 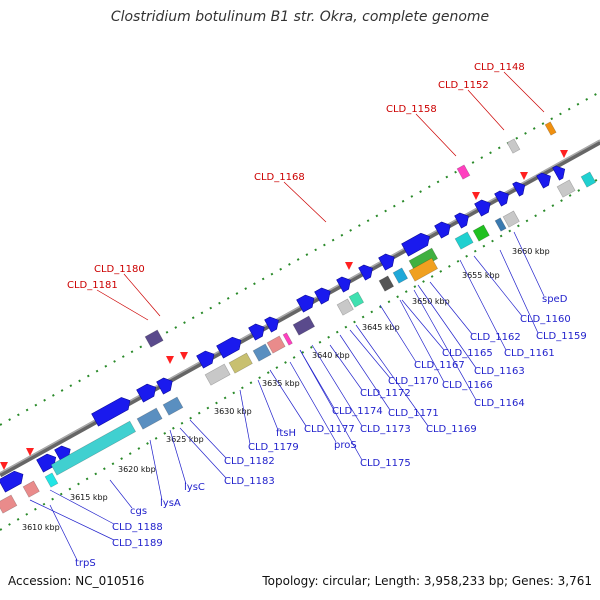 I want to click on gene-label: CLD_1171, so click(x=413, y=413).